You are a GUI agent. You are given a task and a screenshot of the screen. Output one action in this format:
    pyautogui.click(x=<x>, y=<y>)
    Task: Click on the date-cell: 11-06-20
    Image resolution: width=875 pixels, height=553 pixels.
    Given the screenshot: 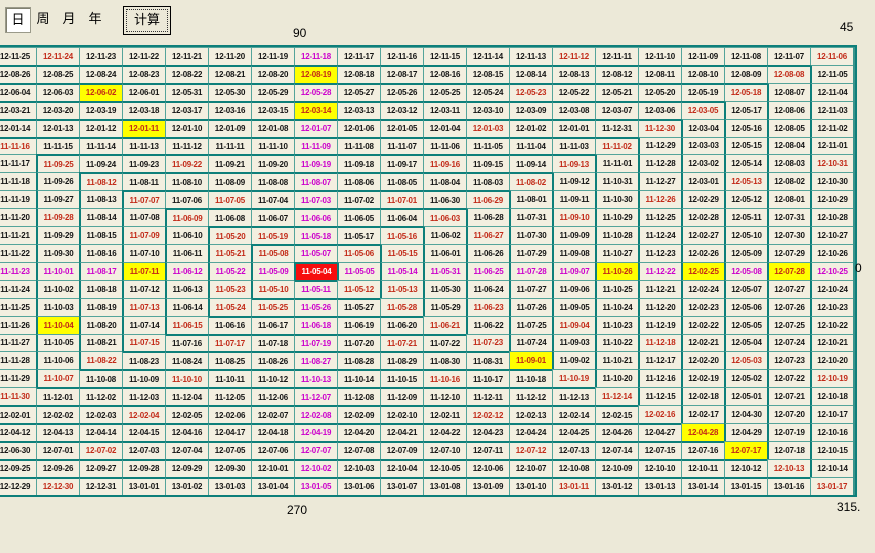 What is the action you would take?
    pyautogui.click(x=401, y=324)
    